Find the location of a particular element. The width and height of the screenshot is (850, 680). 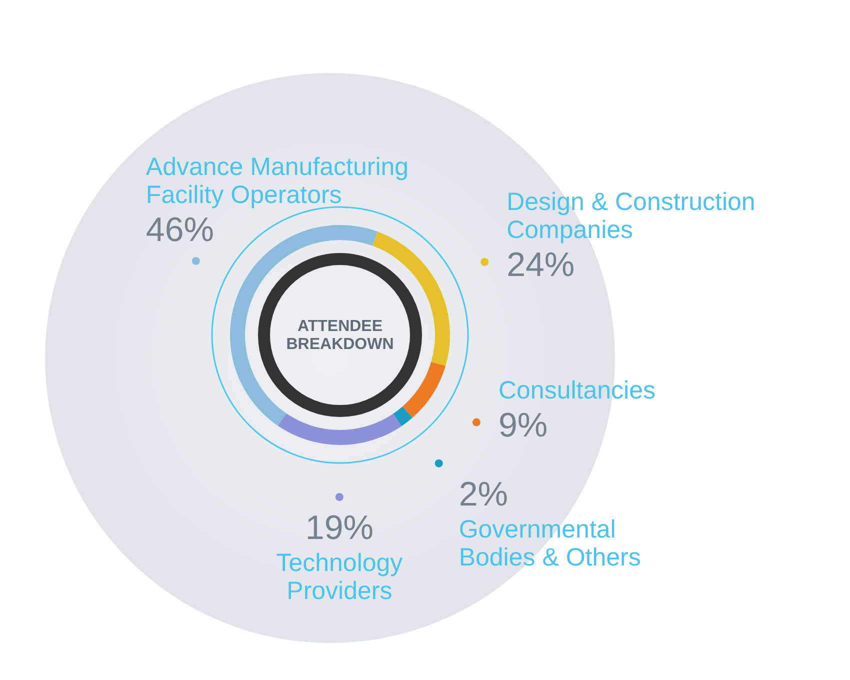

slice-label: Governmental Bodies & Others is located at coordinates (549, 543).